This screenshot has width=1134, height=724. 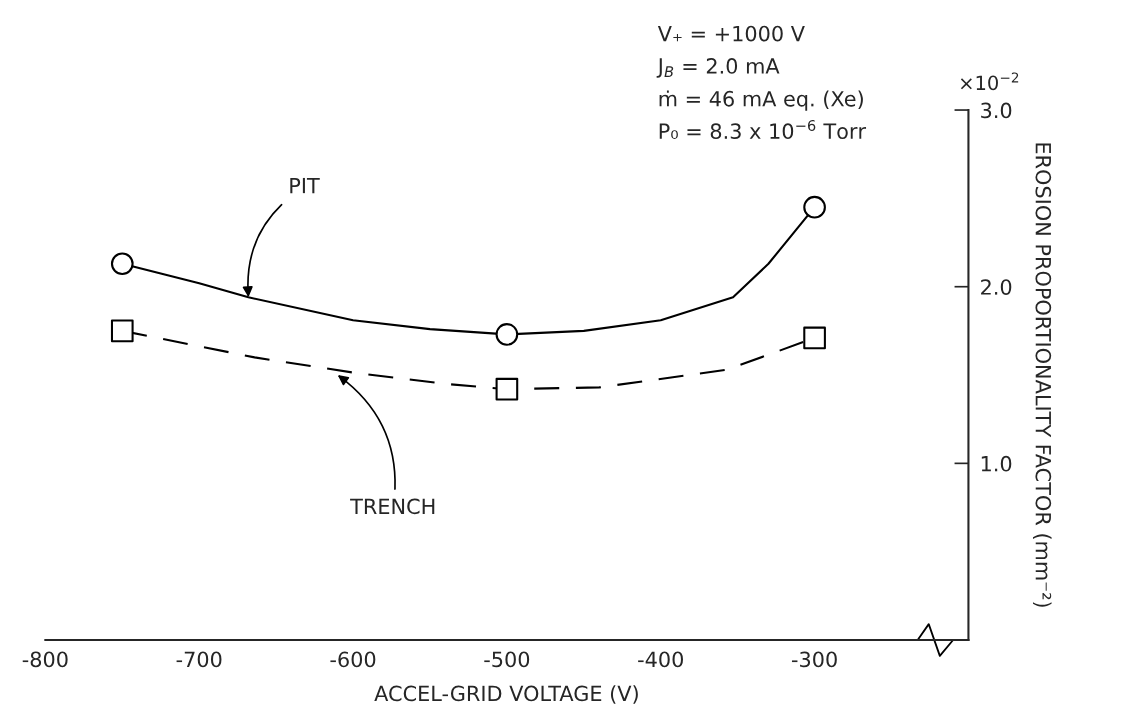 What do you see at coordinates (761, 100) in the screenshot?
I see `annotation: ṁ = 46 mA eq. (Xe)` at bounding box center [761, 100].